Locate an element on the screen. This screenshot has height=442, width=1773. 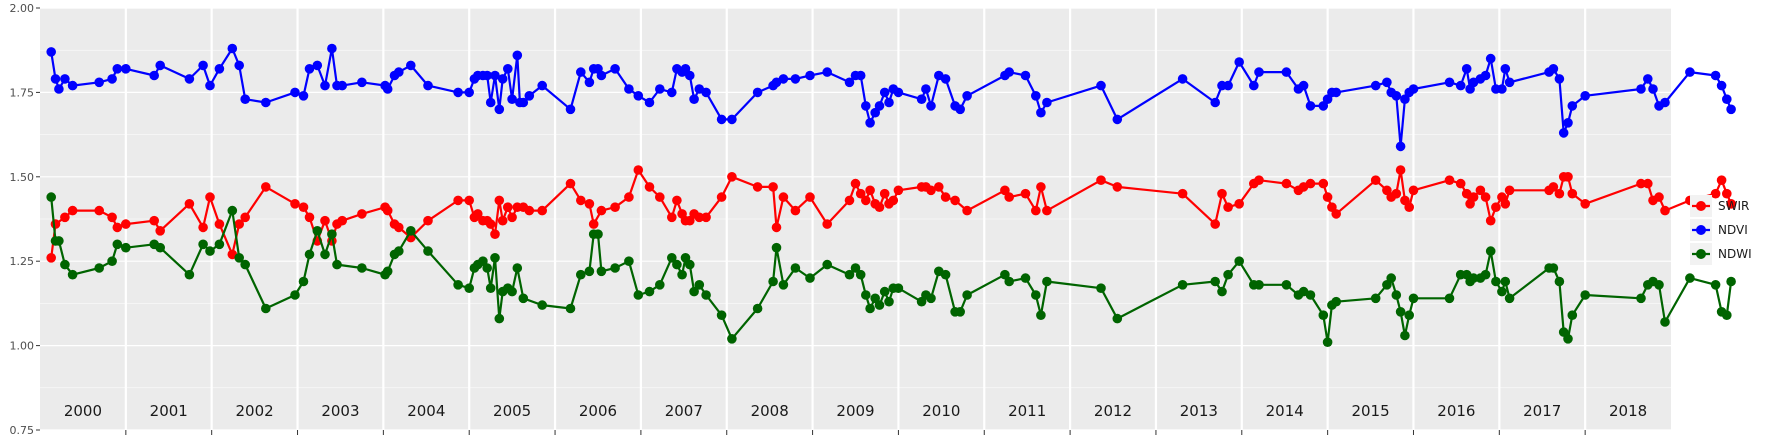
year-label-2011: 2011 is located at coordinates (1027, 411).